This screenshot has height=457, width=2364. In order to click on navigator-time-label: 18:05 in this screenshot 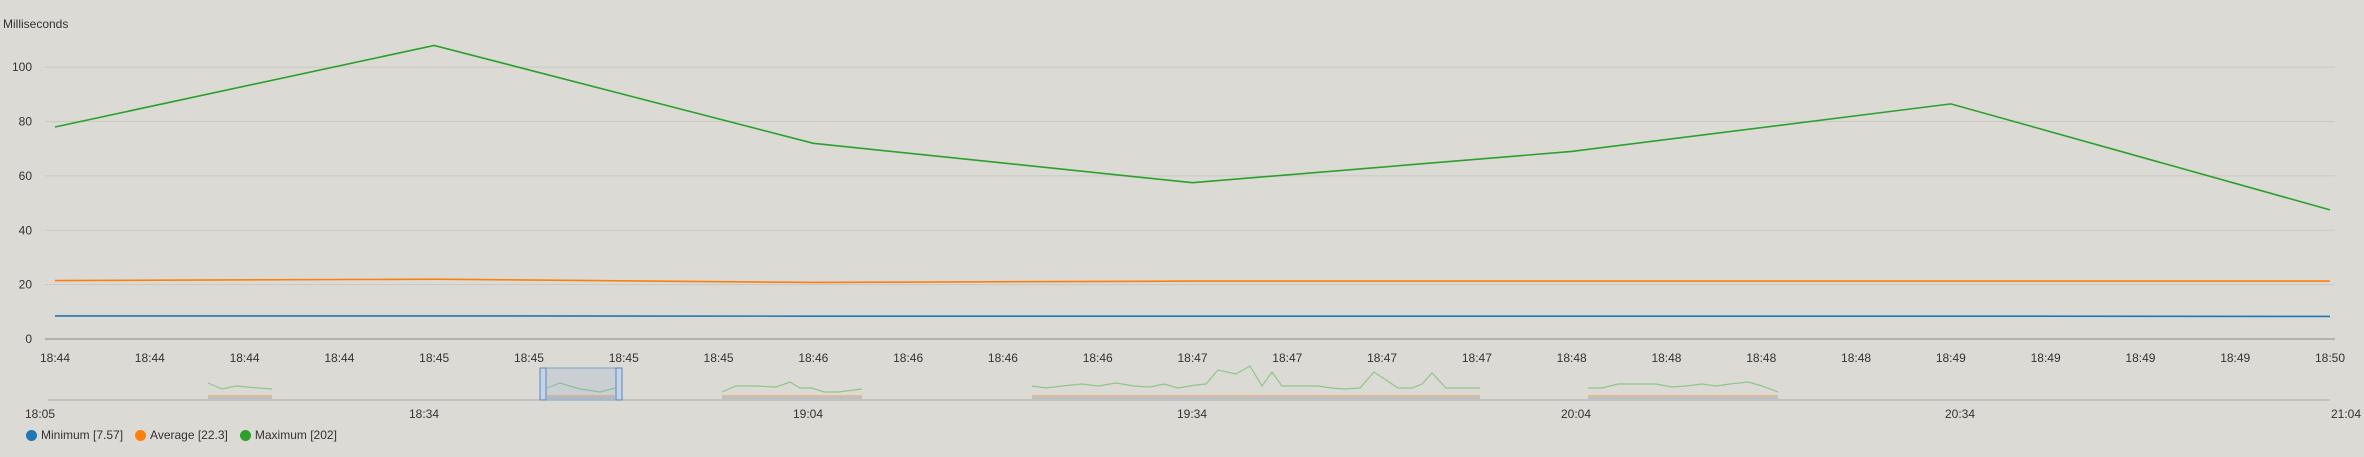, I will do `click(40, 414)`.